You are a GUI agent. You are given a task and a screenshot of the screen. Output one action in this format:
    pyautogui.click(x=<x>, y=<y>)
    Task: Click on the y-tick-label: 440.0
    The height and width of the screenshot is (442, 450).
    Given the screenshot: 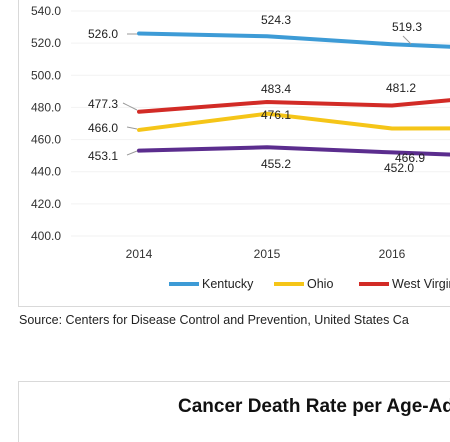 What is the action you would take?
    pyautogui.click(x=46, y=172)
    